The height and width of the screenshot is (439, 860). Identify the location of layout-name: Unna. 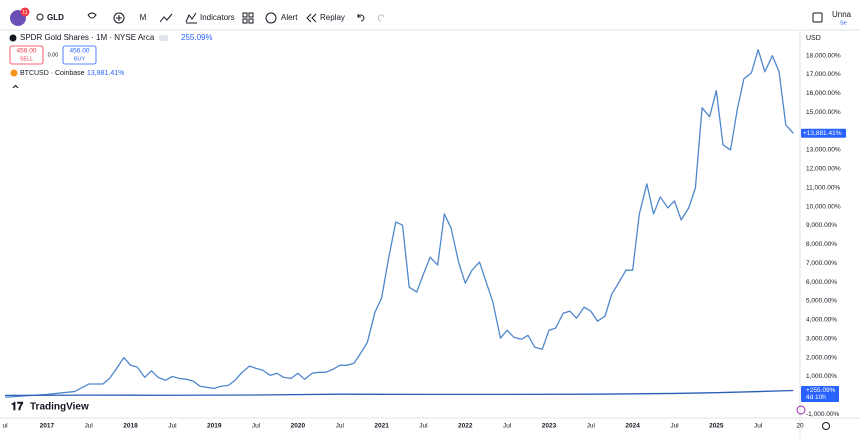
(842, 14).